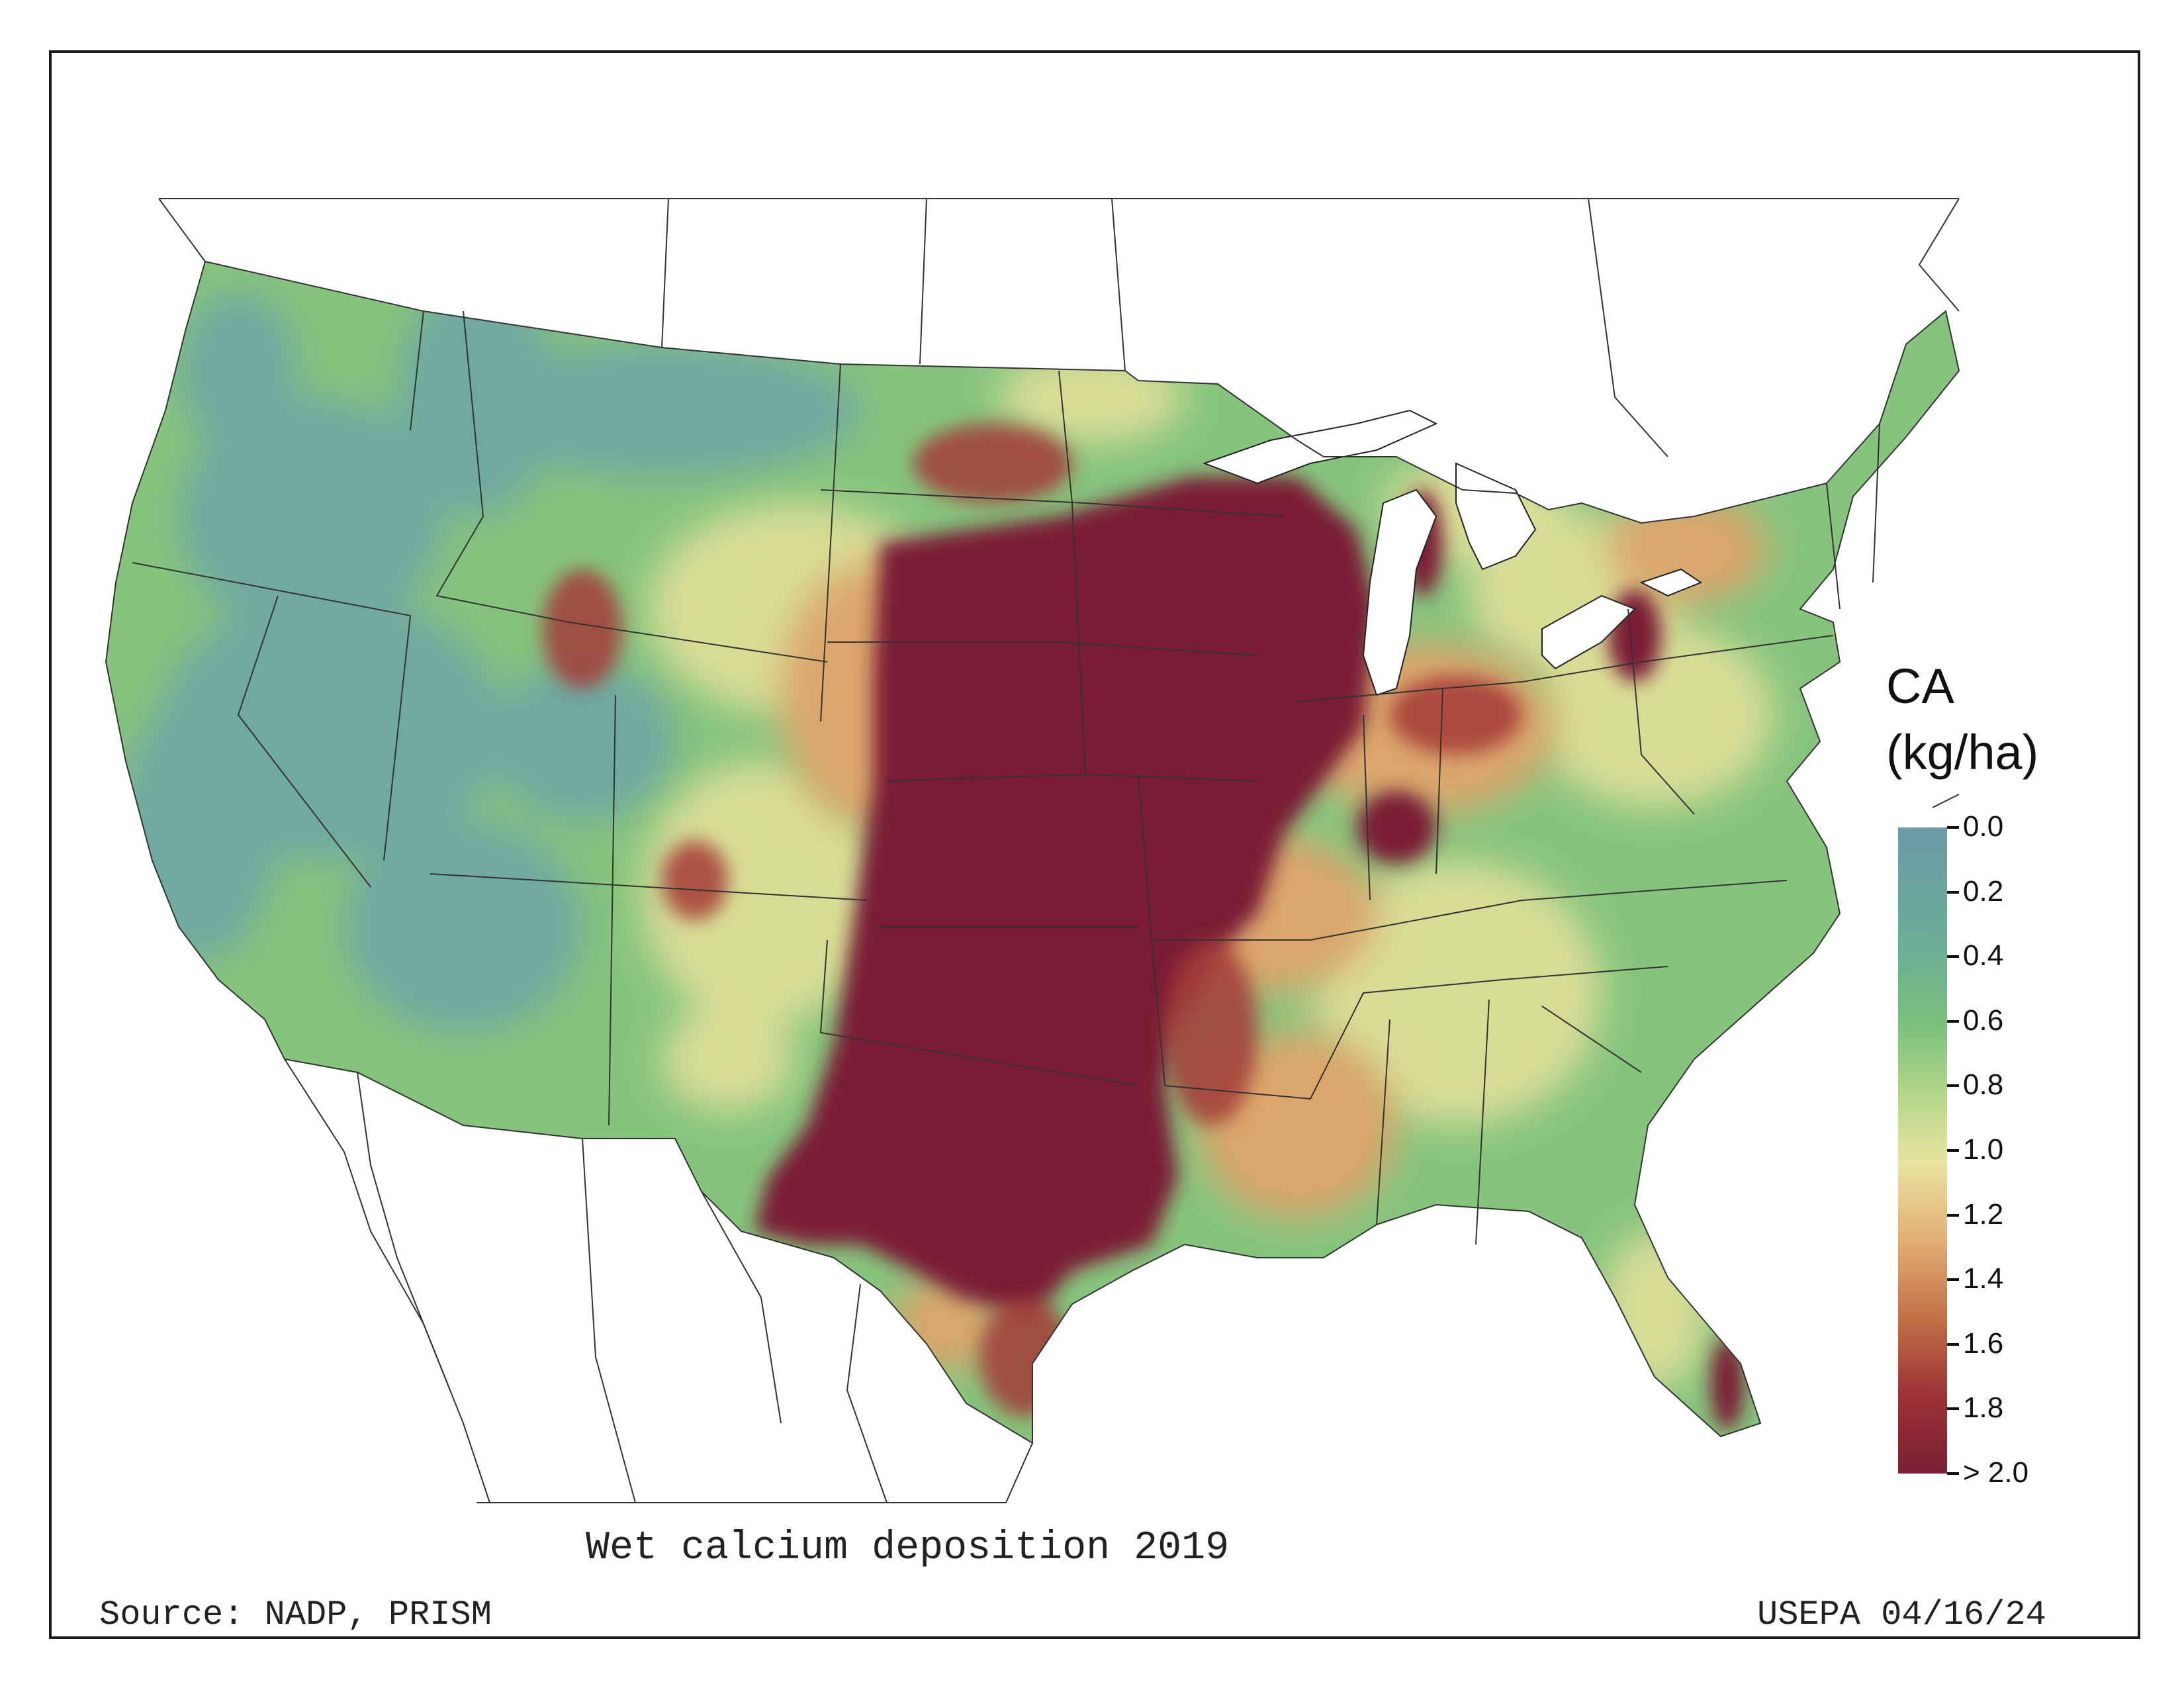 Image resolution: width=2184 pixels, height=1688 pixels. Describe the element at coordinates (1996, 1472) in the screenshot. I see `legend-tick-label: > 2.0` at that location.